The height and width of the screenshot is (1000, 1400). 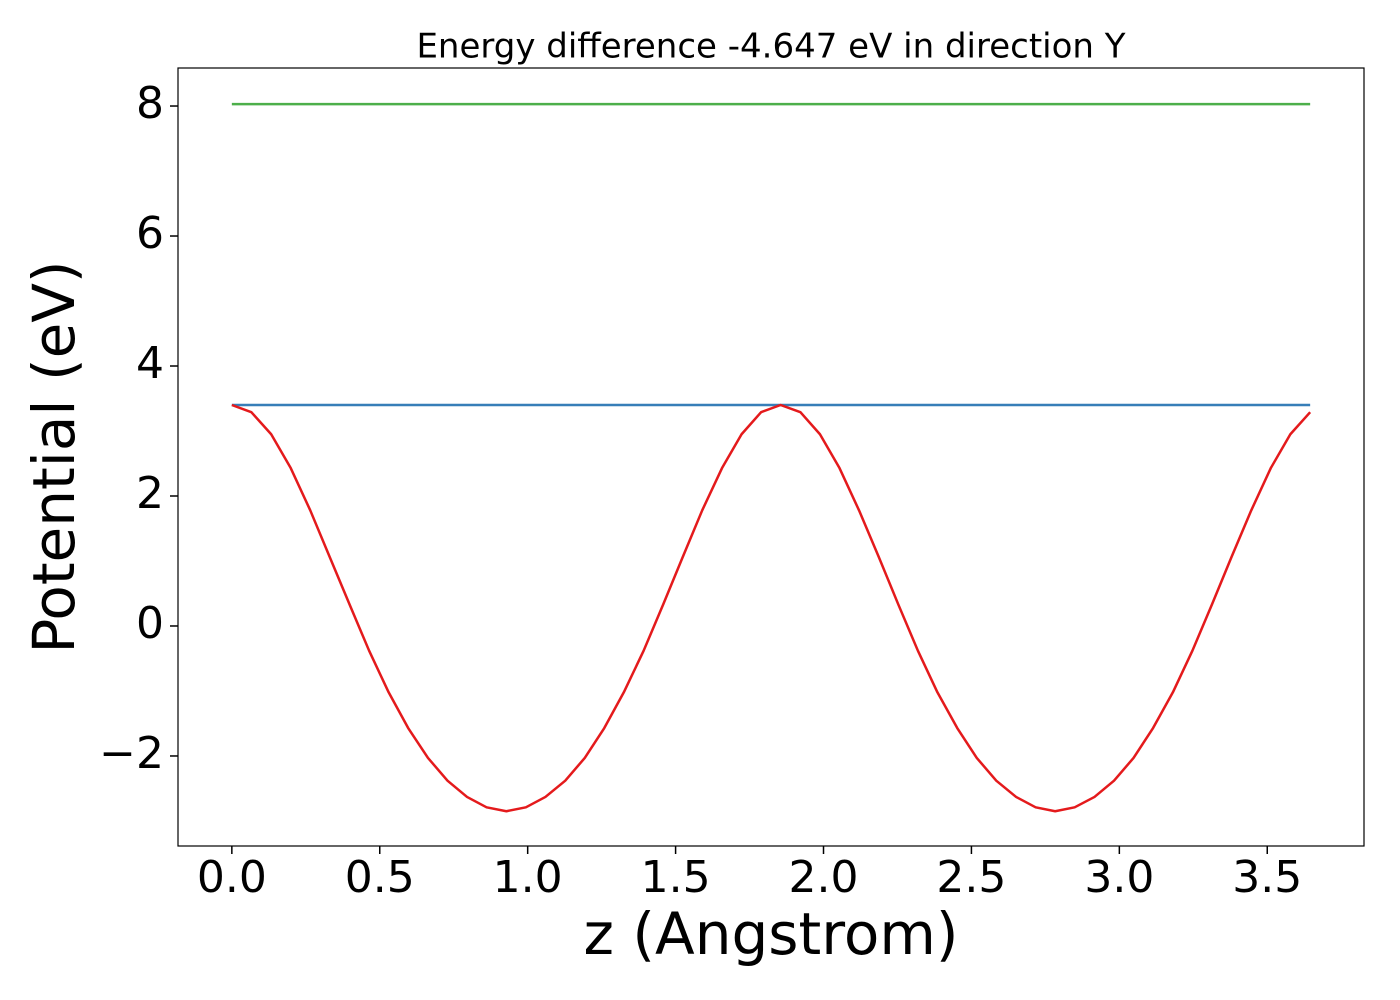 I want to click on x-tick-label: 0.0, so click(x=232, y=877).